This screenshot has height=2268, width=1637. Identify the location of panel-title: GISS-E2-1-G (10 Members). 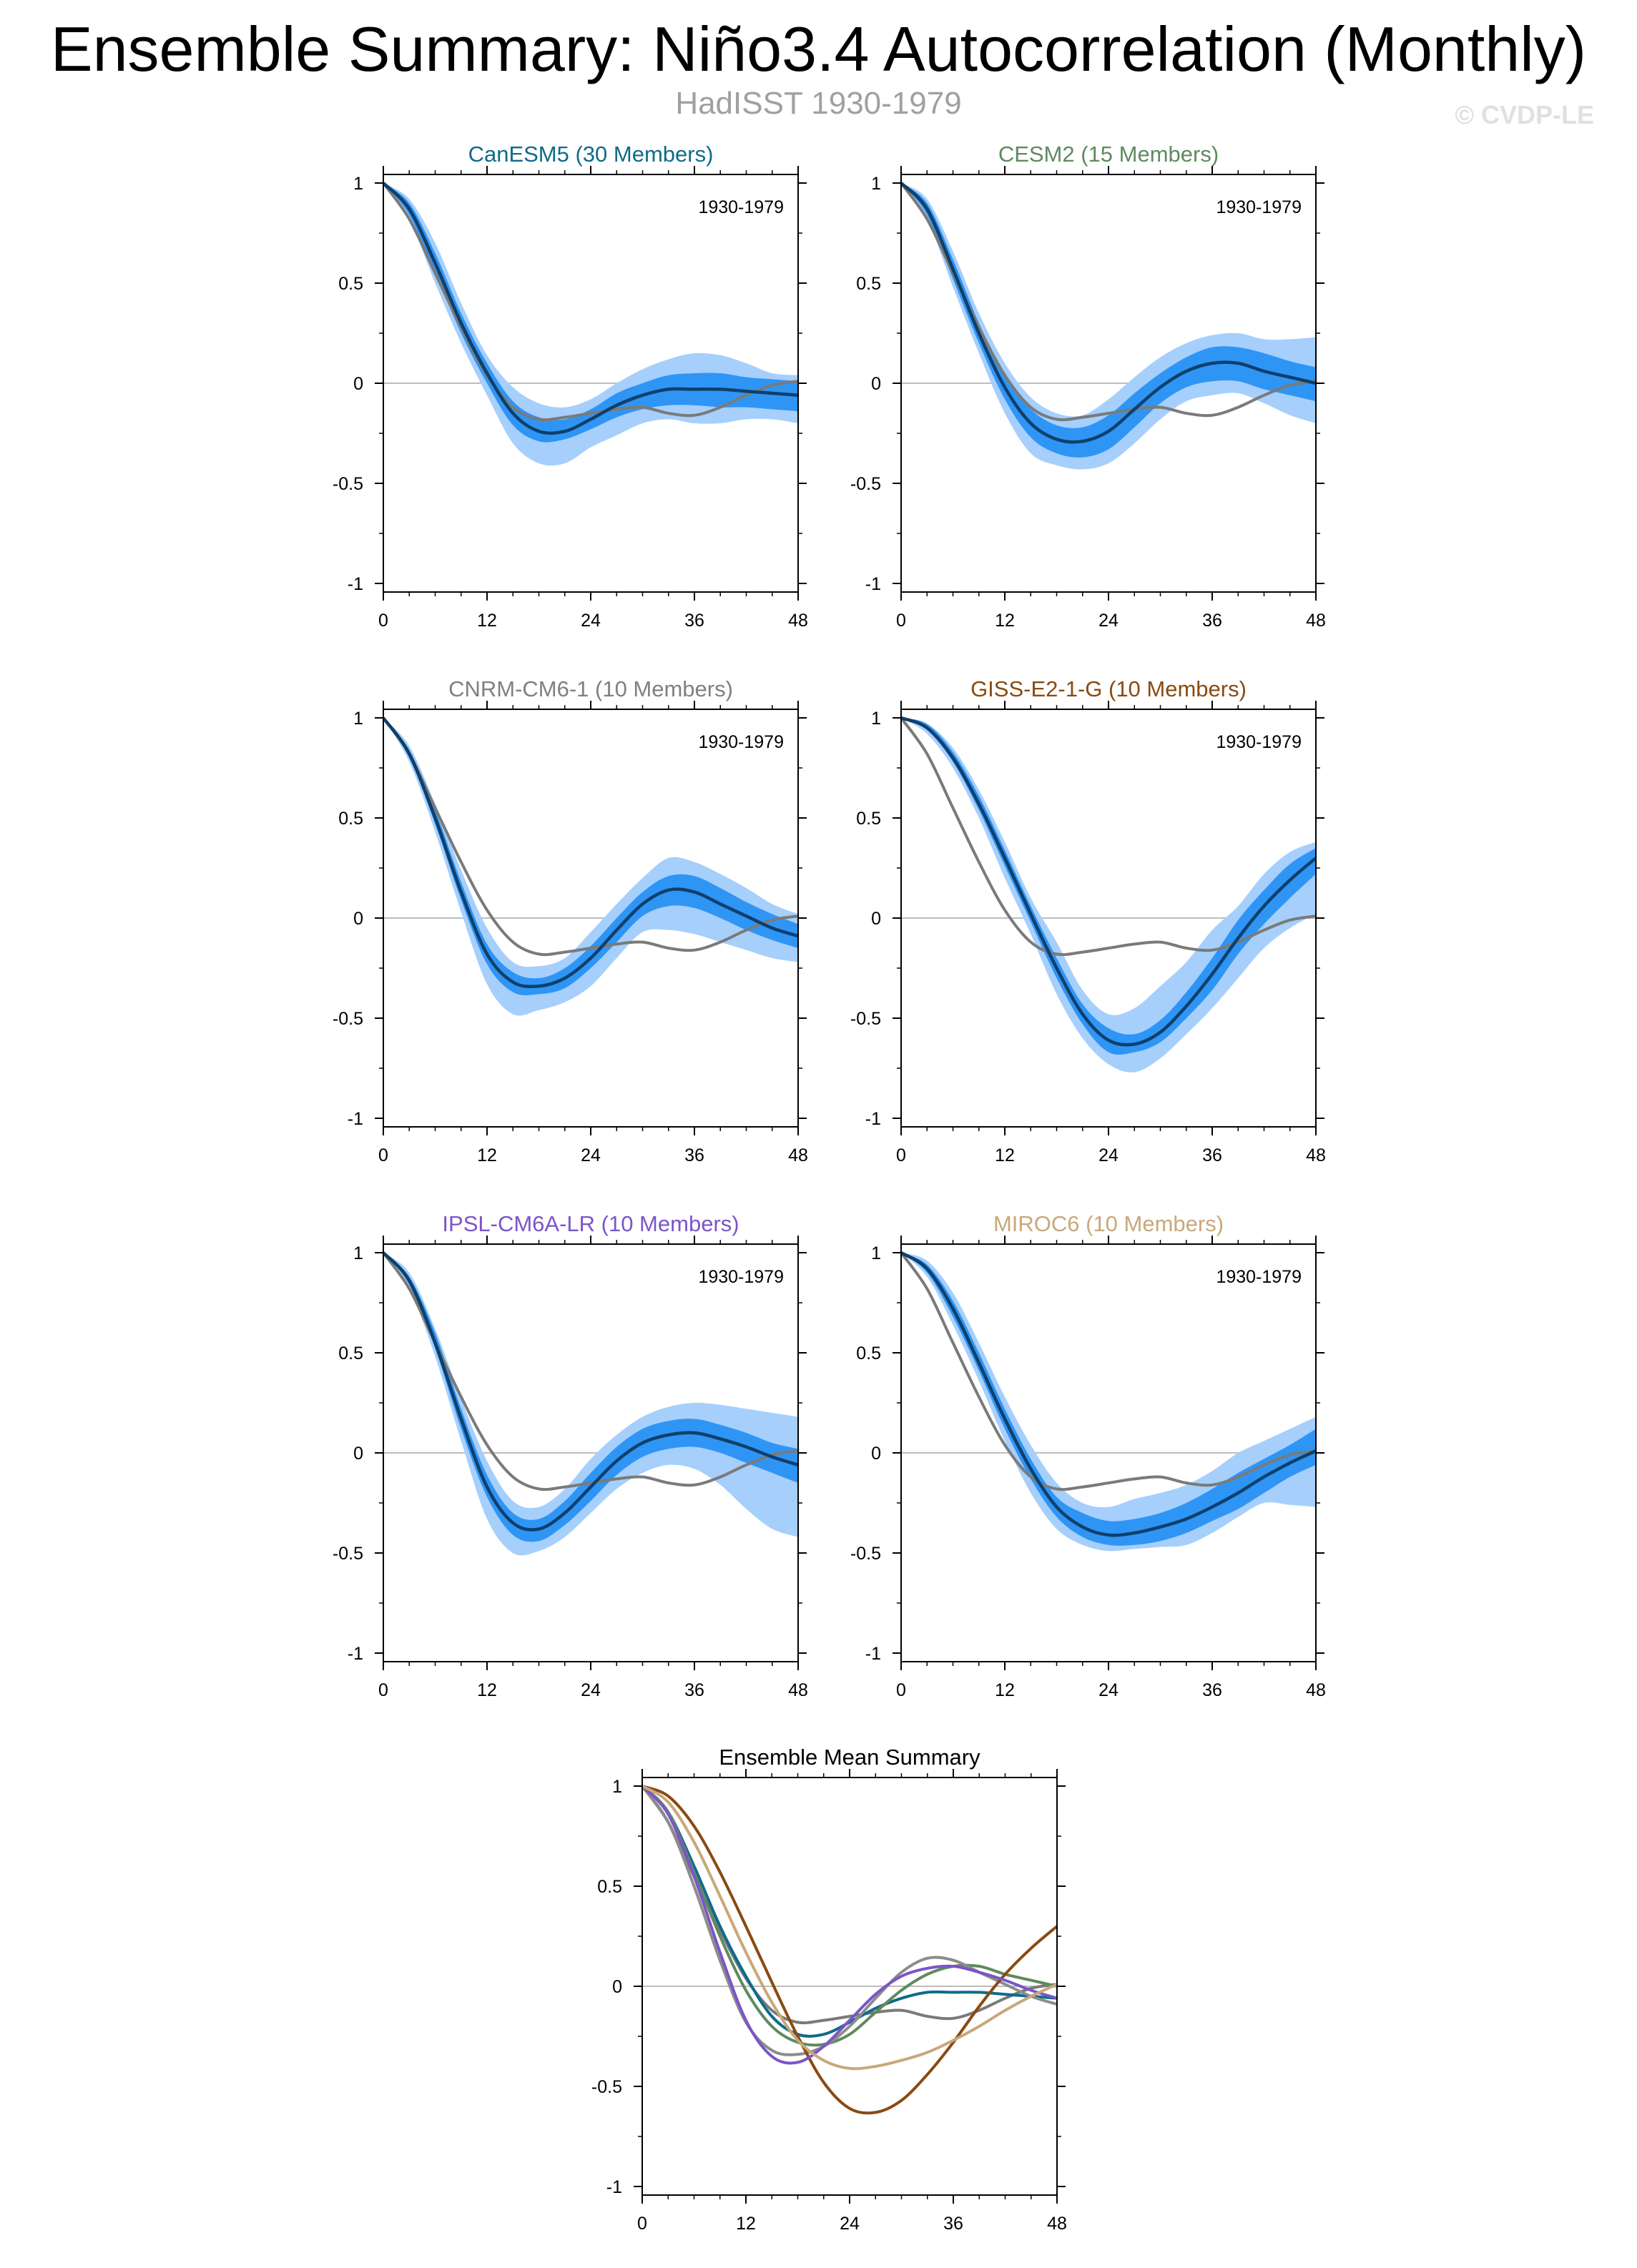
(1108, 688).